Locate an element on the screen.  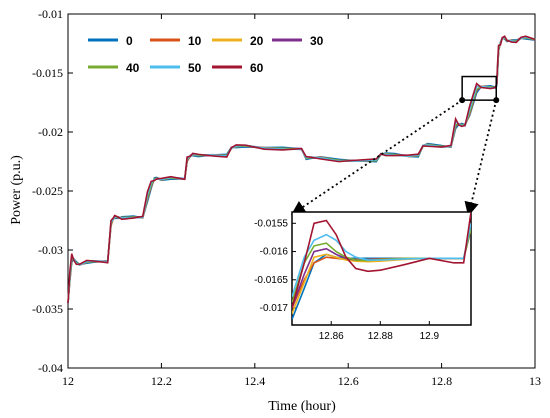
zoom-connector-right is located at coordinates (481, 158).